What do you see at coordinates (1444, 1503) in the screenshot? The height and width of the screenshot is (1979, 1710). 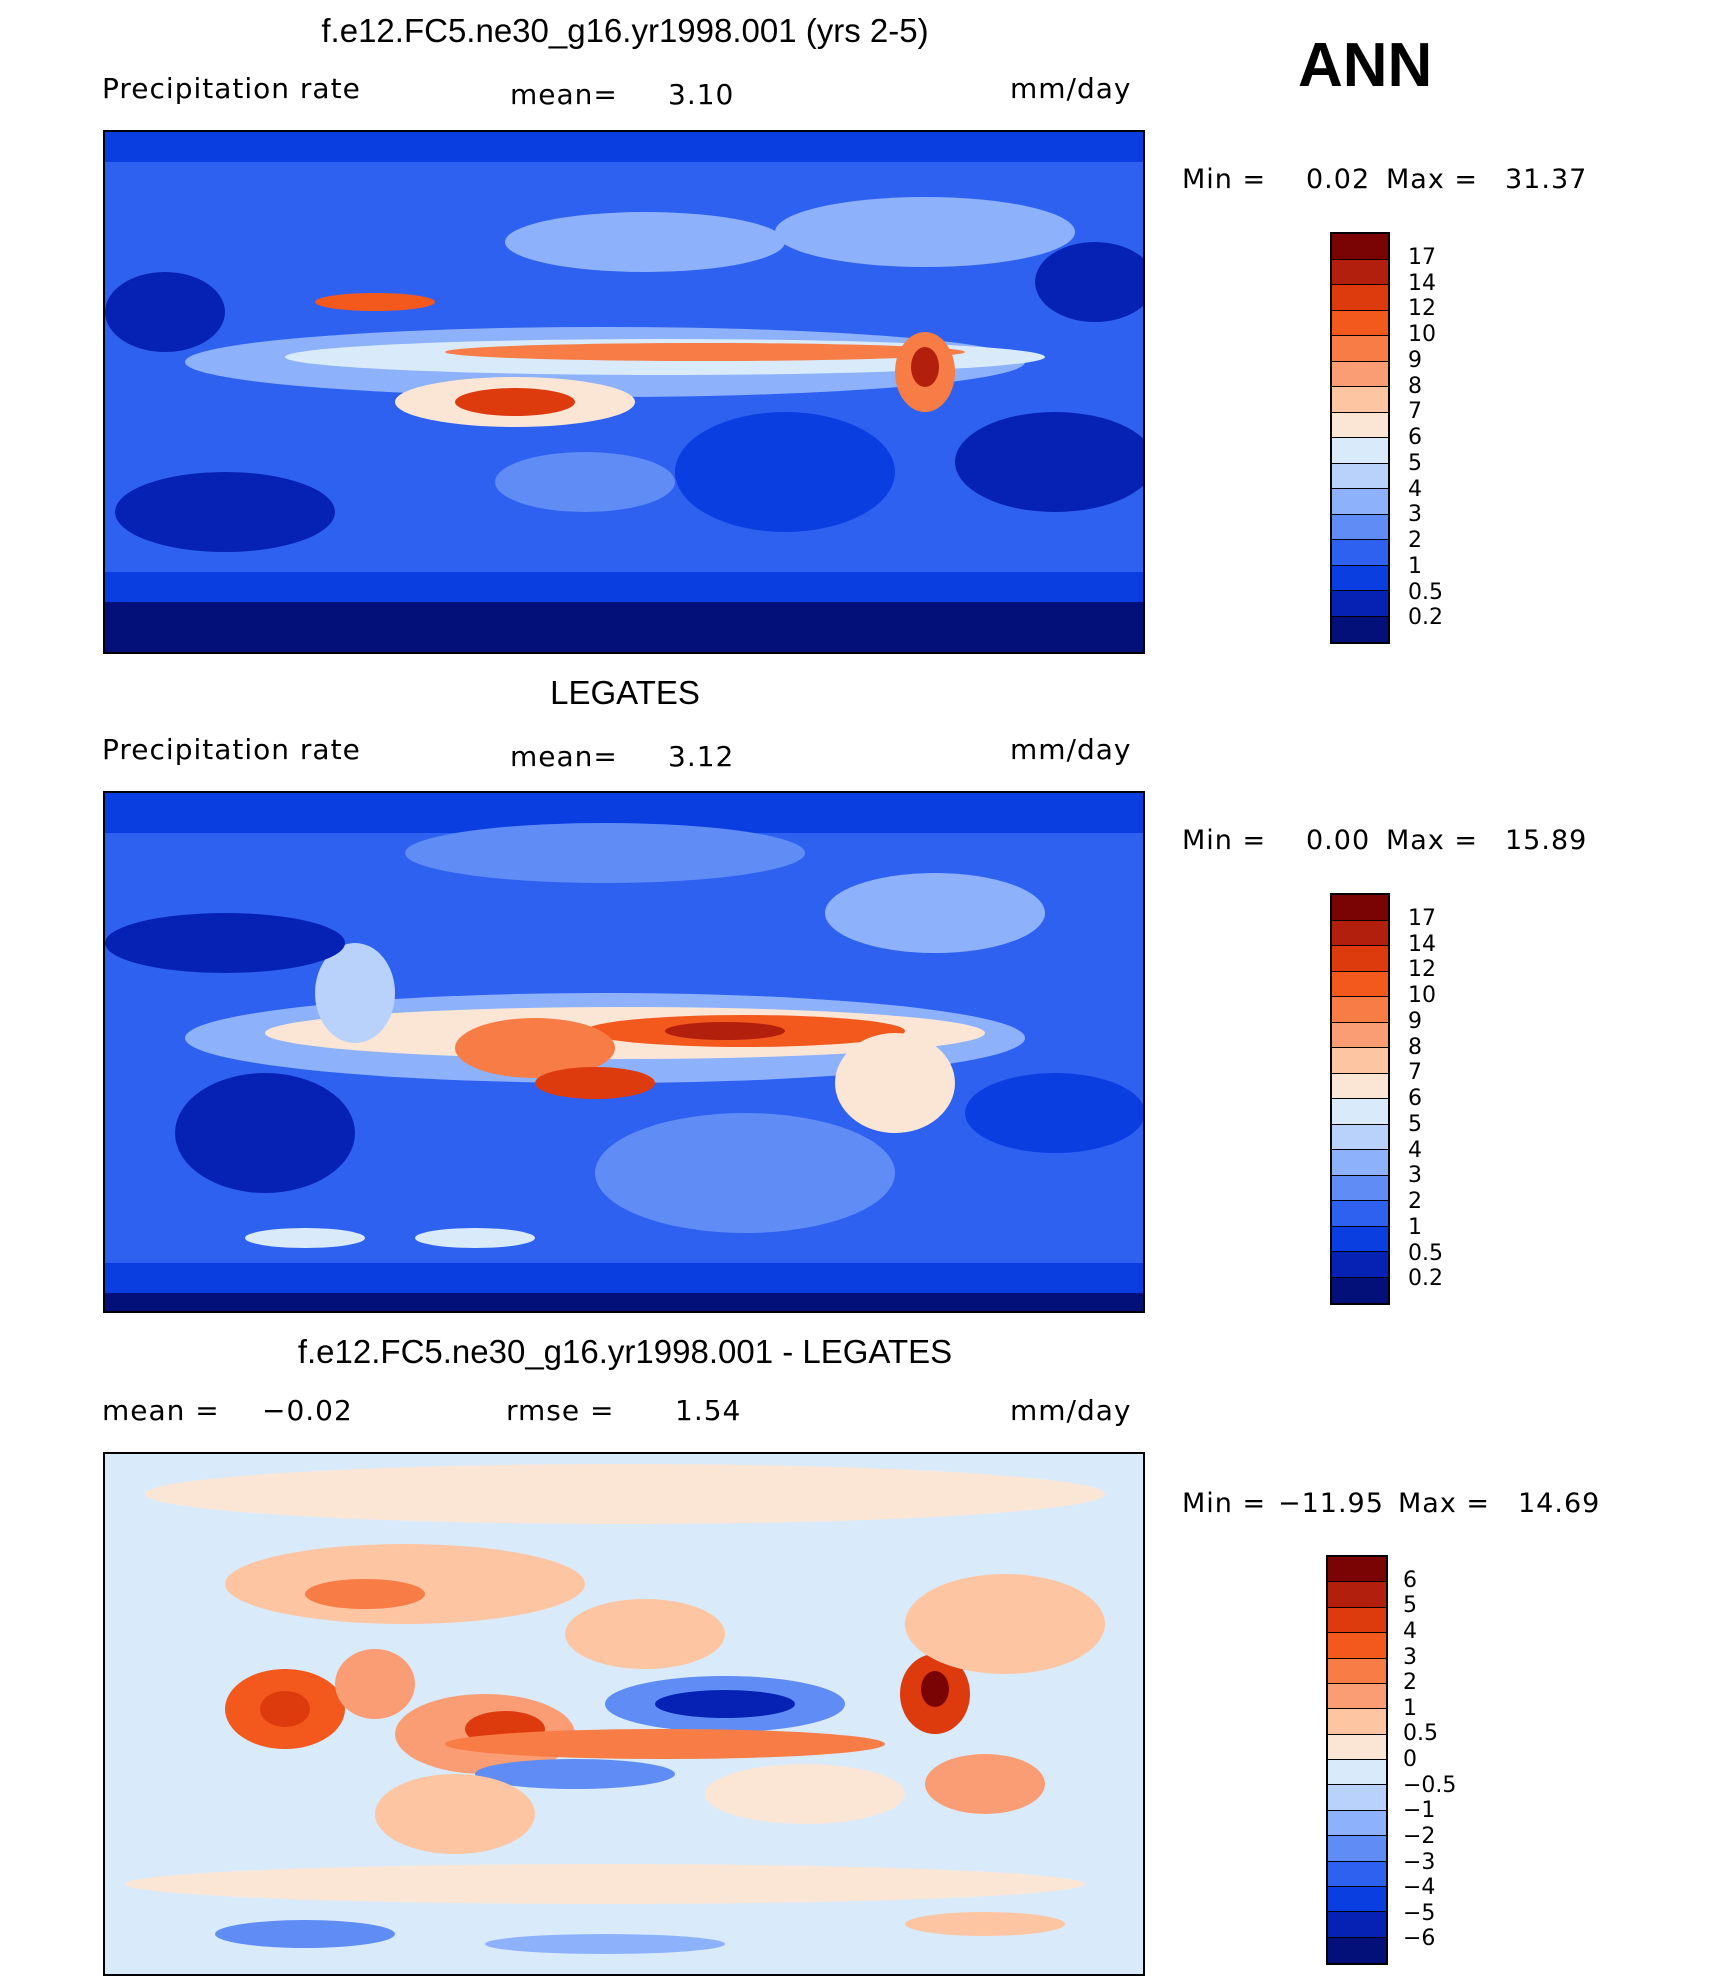 I see `panel3-max-label: Max =` at bounding box center [1444, 1503].